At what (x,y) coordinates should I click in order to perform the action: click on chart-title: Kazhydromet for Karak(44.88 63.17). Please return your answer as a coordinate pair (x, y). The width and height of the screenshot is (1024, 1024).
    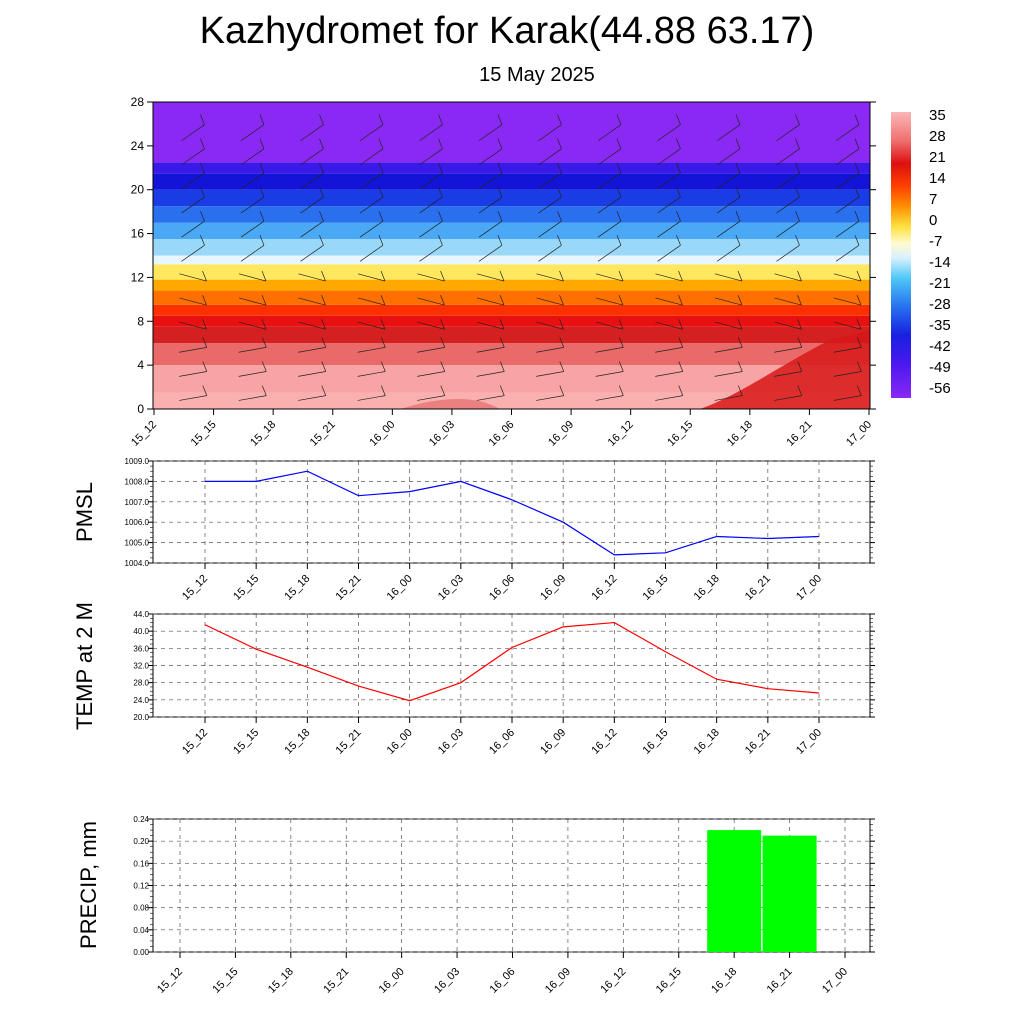
    Looking at the image, I should click on (507, 31).